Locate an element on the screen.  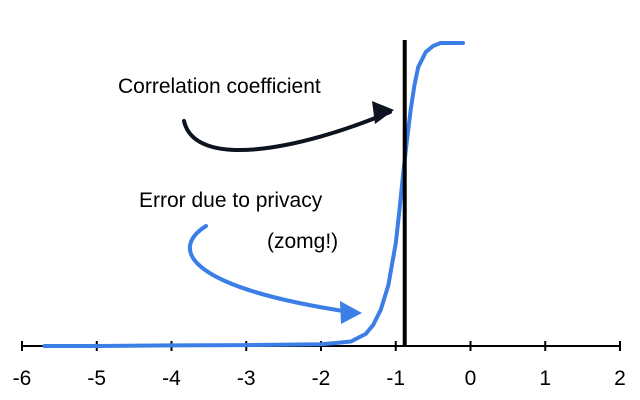
x-tick-label: 1 is located at coordinates (545, 378).